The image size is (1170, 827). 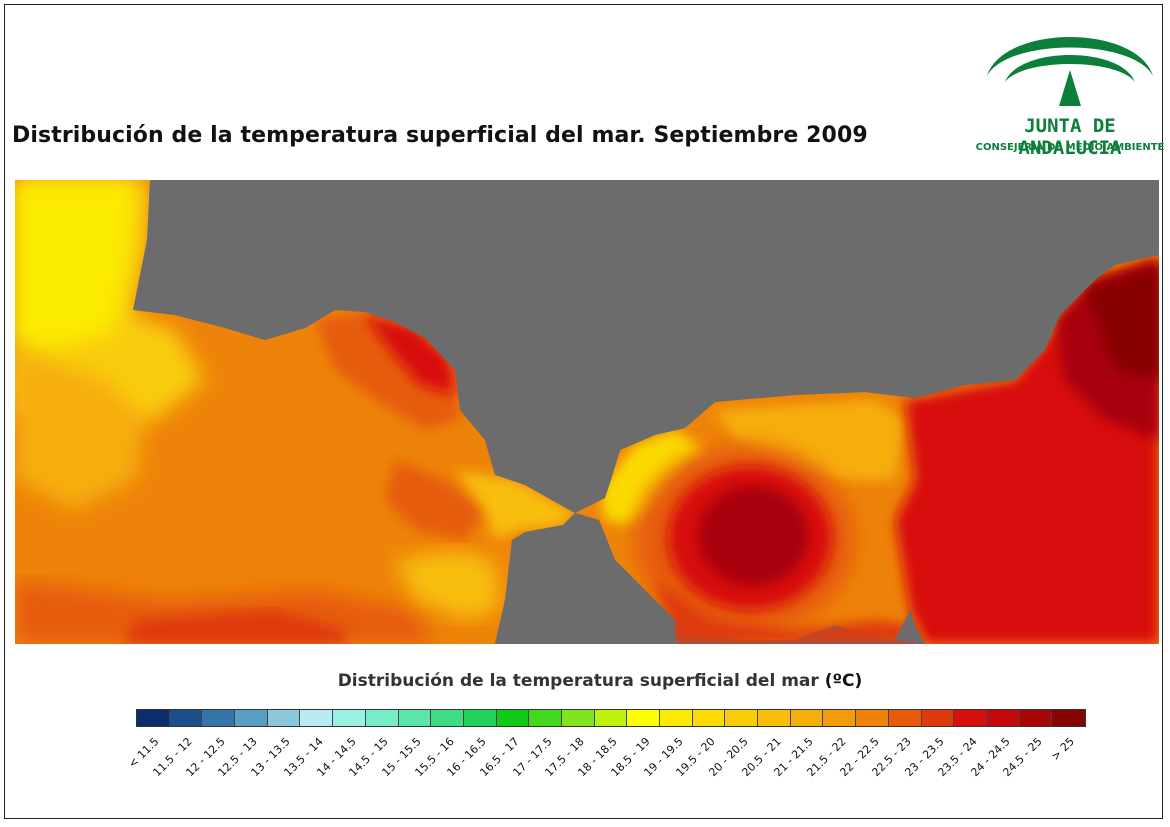 What do you see at coordinates (1070, 137) in the screenshot?
I see `logo-name: JUNTA DE ANDALUCIA` at bounding box center [1070, 137].